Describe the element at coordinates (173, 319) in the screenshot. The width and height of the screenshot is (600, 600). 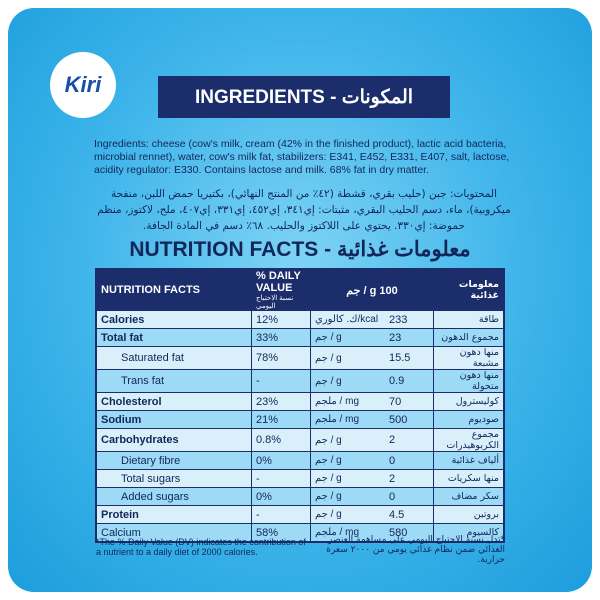
I see `nutrient-name: Calories` at that location.